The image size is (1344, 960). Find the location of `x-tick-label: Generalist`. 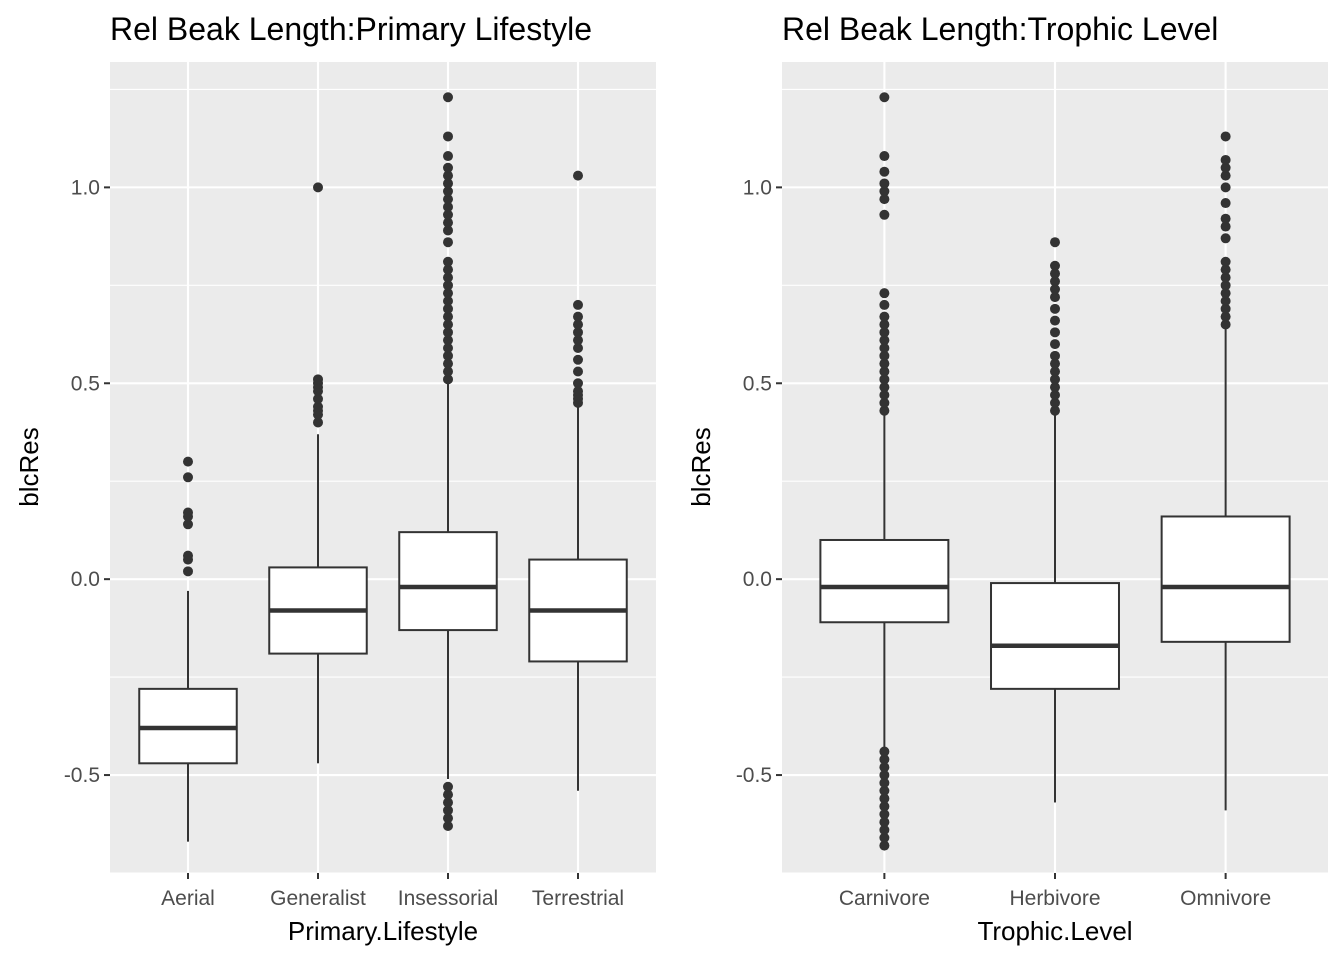

x-tick-label: Generalist is located at coordinates (318, 898).